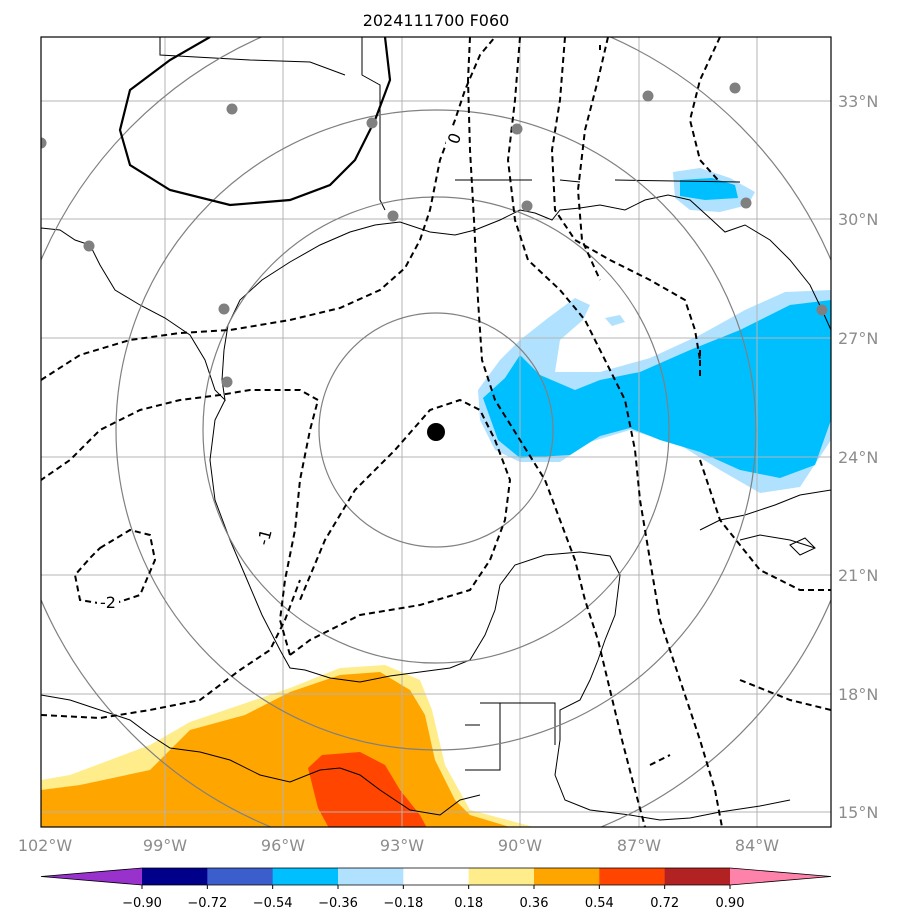  Describe the element at coordinates (757, 845) in the screenshot. I see `lon-label: 84°W` at that location.